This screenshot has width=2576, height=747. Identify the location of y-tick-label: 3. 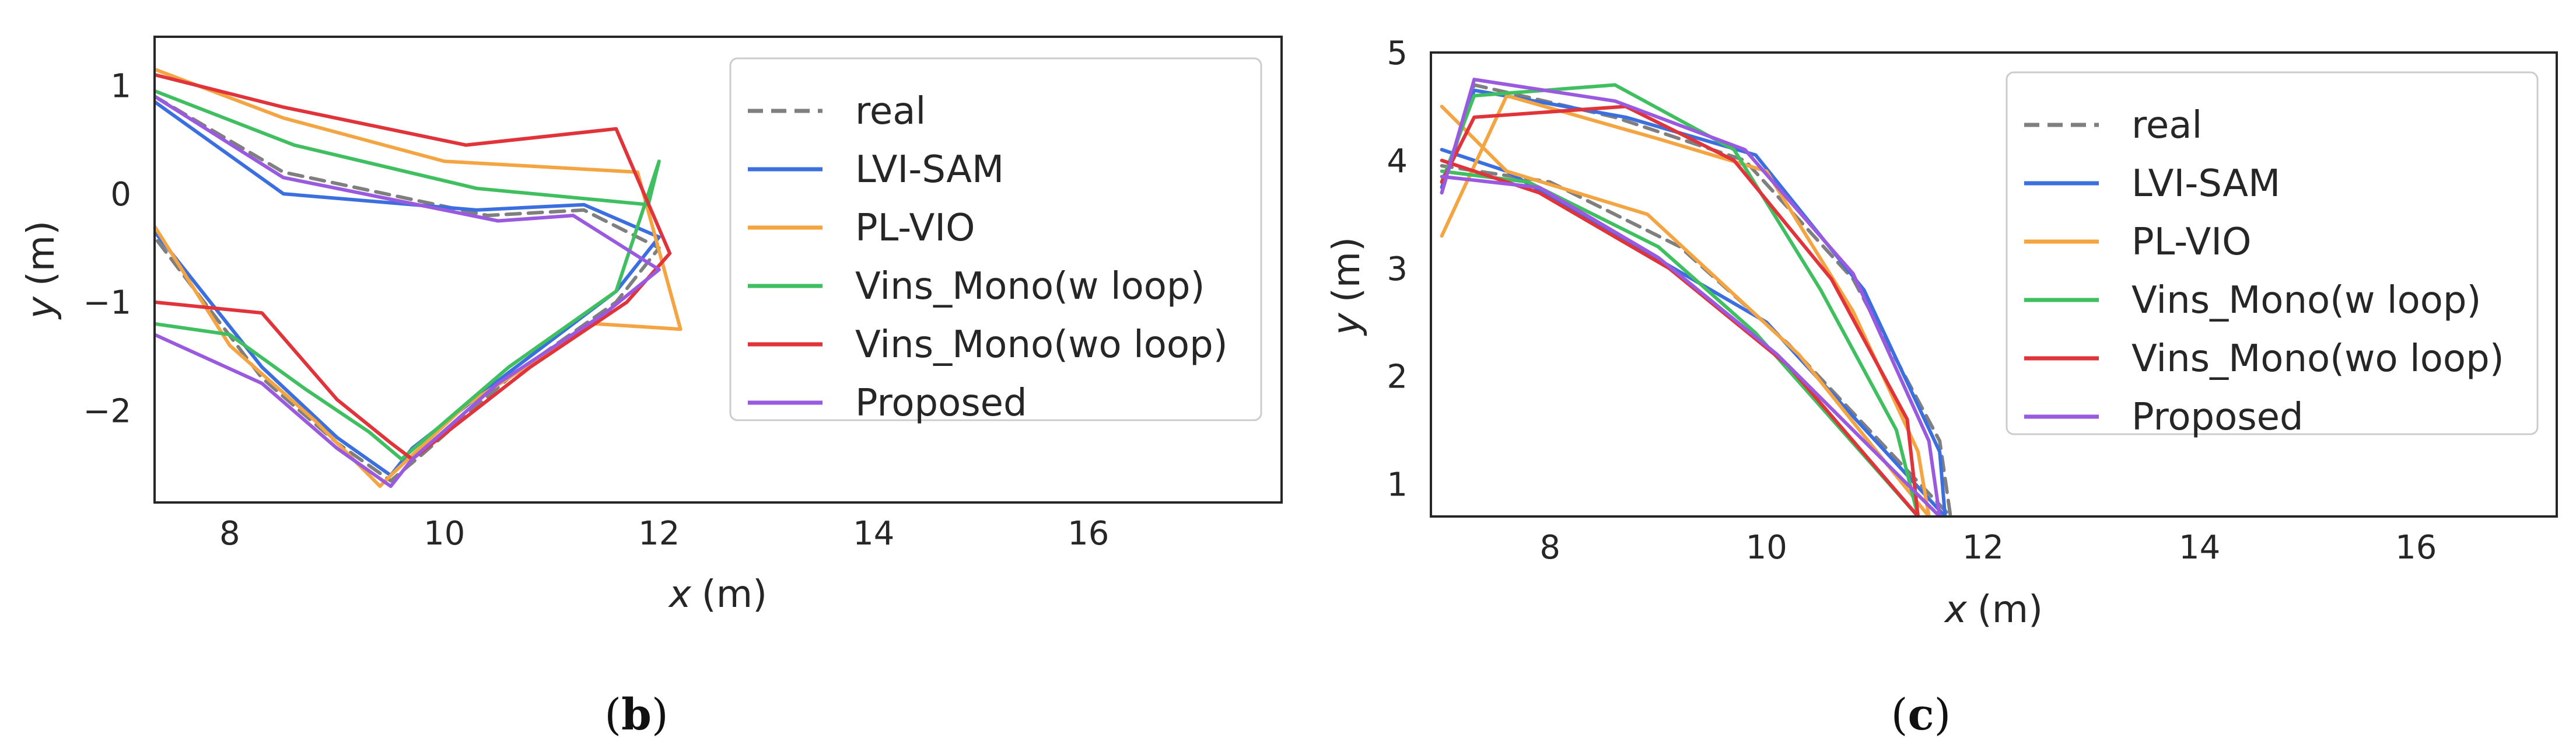
(1398, 269).